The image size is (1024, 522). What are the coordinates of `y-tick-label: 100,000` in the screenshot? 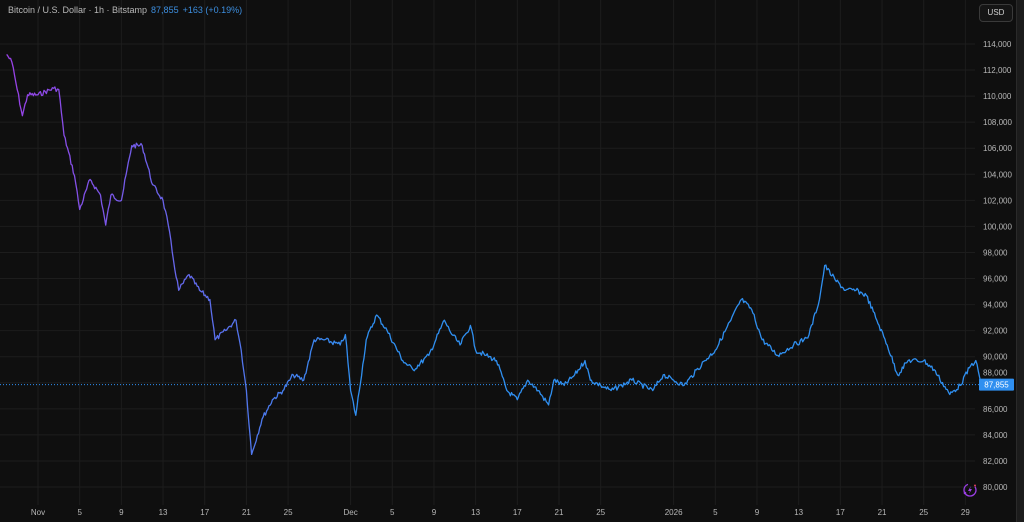 It's located at (997, 226).